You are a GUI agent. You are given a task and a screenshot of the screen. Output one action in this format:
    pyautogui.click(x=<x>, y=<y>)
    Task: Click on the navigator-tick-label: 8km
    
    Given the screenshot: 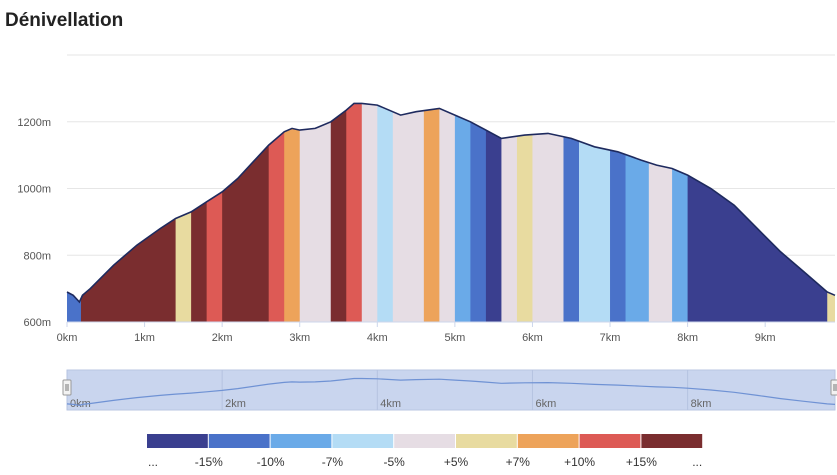 What is the action you would take?
    pyautogui.click(x=701, y=404)
    